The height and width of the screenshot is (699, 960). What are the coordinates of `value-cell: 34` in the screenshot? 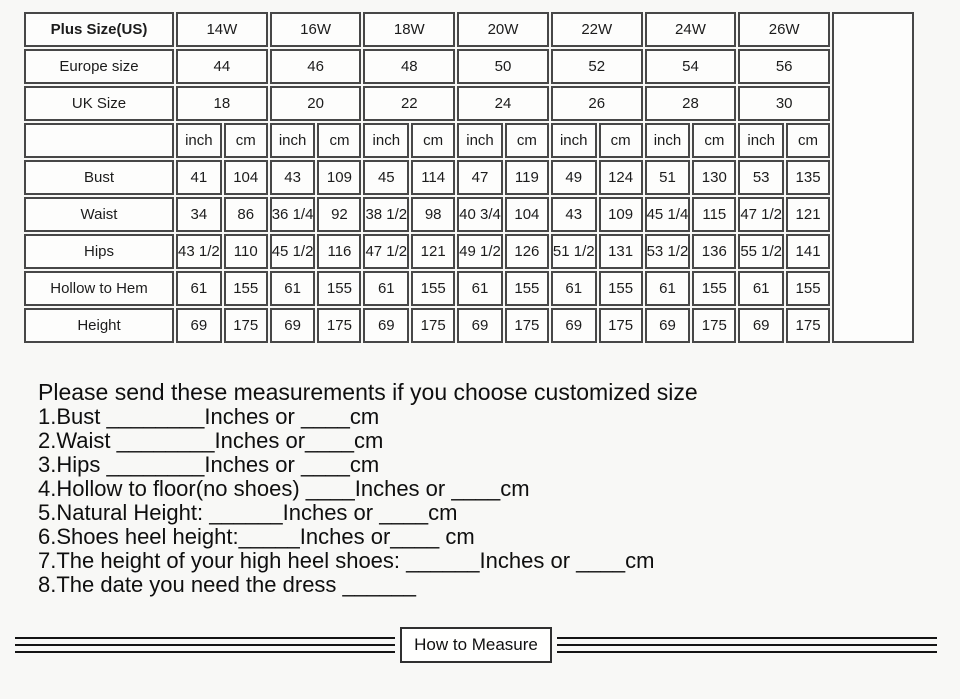 It's located at (199, 214).